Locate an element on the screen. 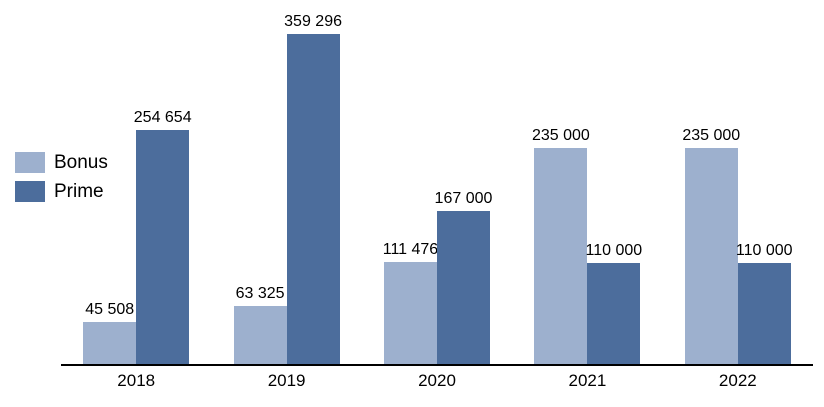 Image resolution: width=824 pixels, height=407 pixels. bar-group-2021: 235 000 110 000 is located at coordinates (587, 245).